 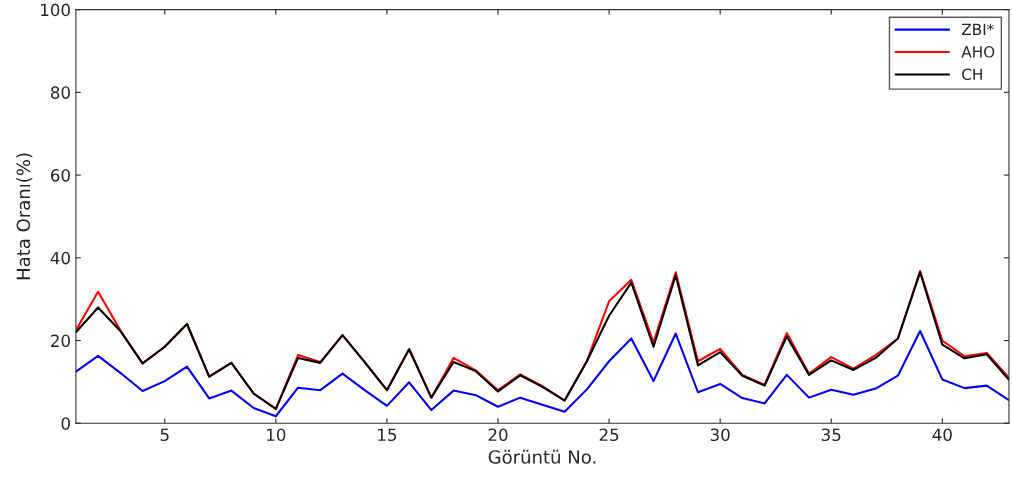 What do you see at coordinates (276, 435) in the screenshot?
I see `x-tick-label: 10` at bounding box center [276, 435].